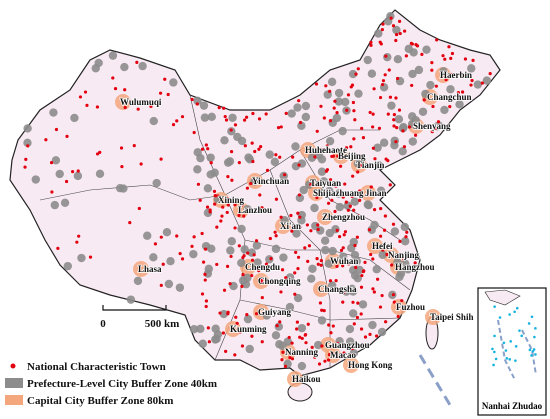  I want to click on city-label: Haikou, so click(306, 379).